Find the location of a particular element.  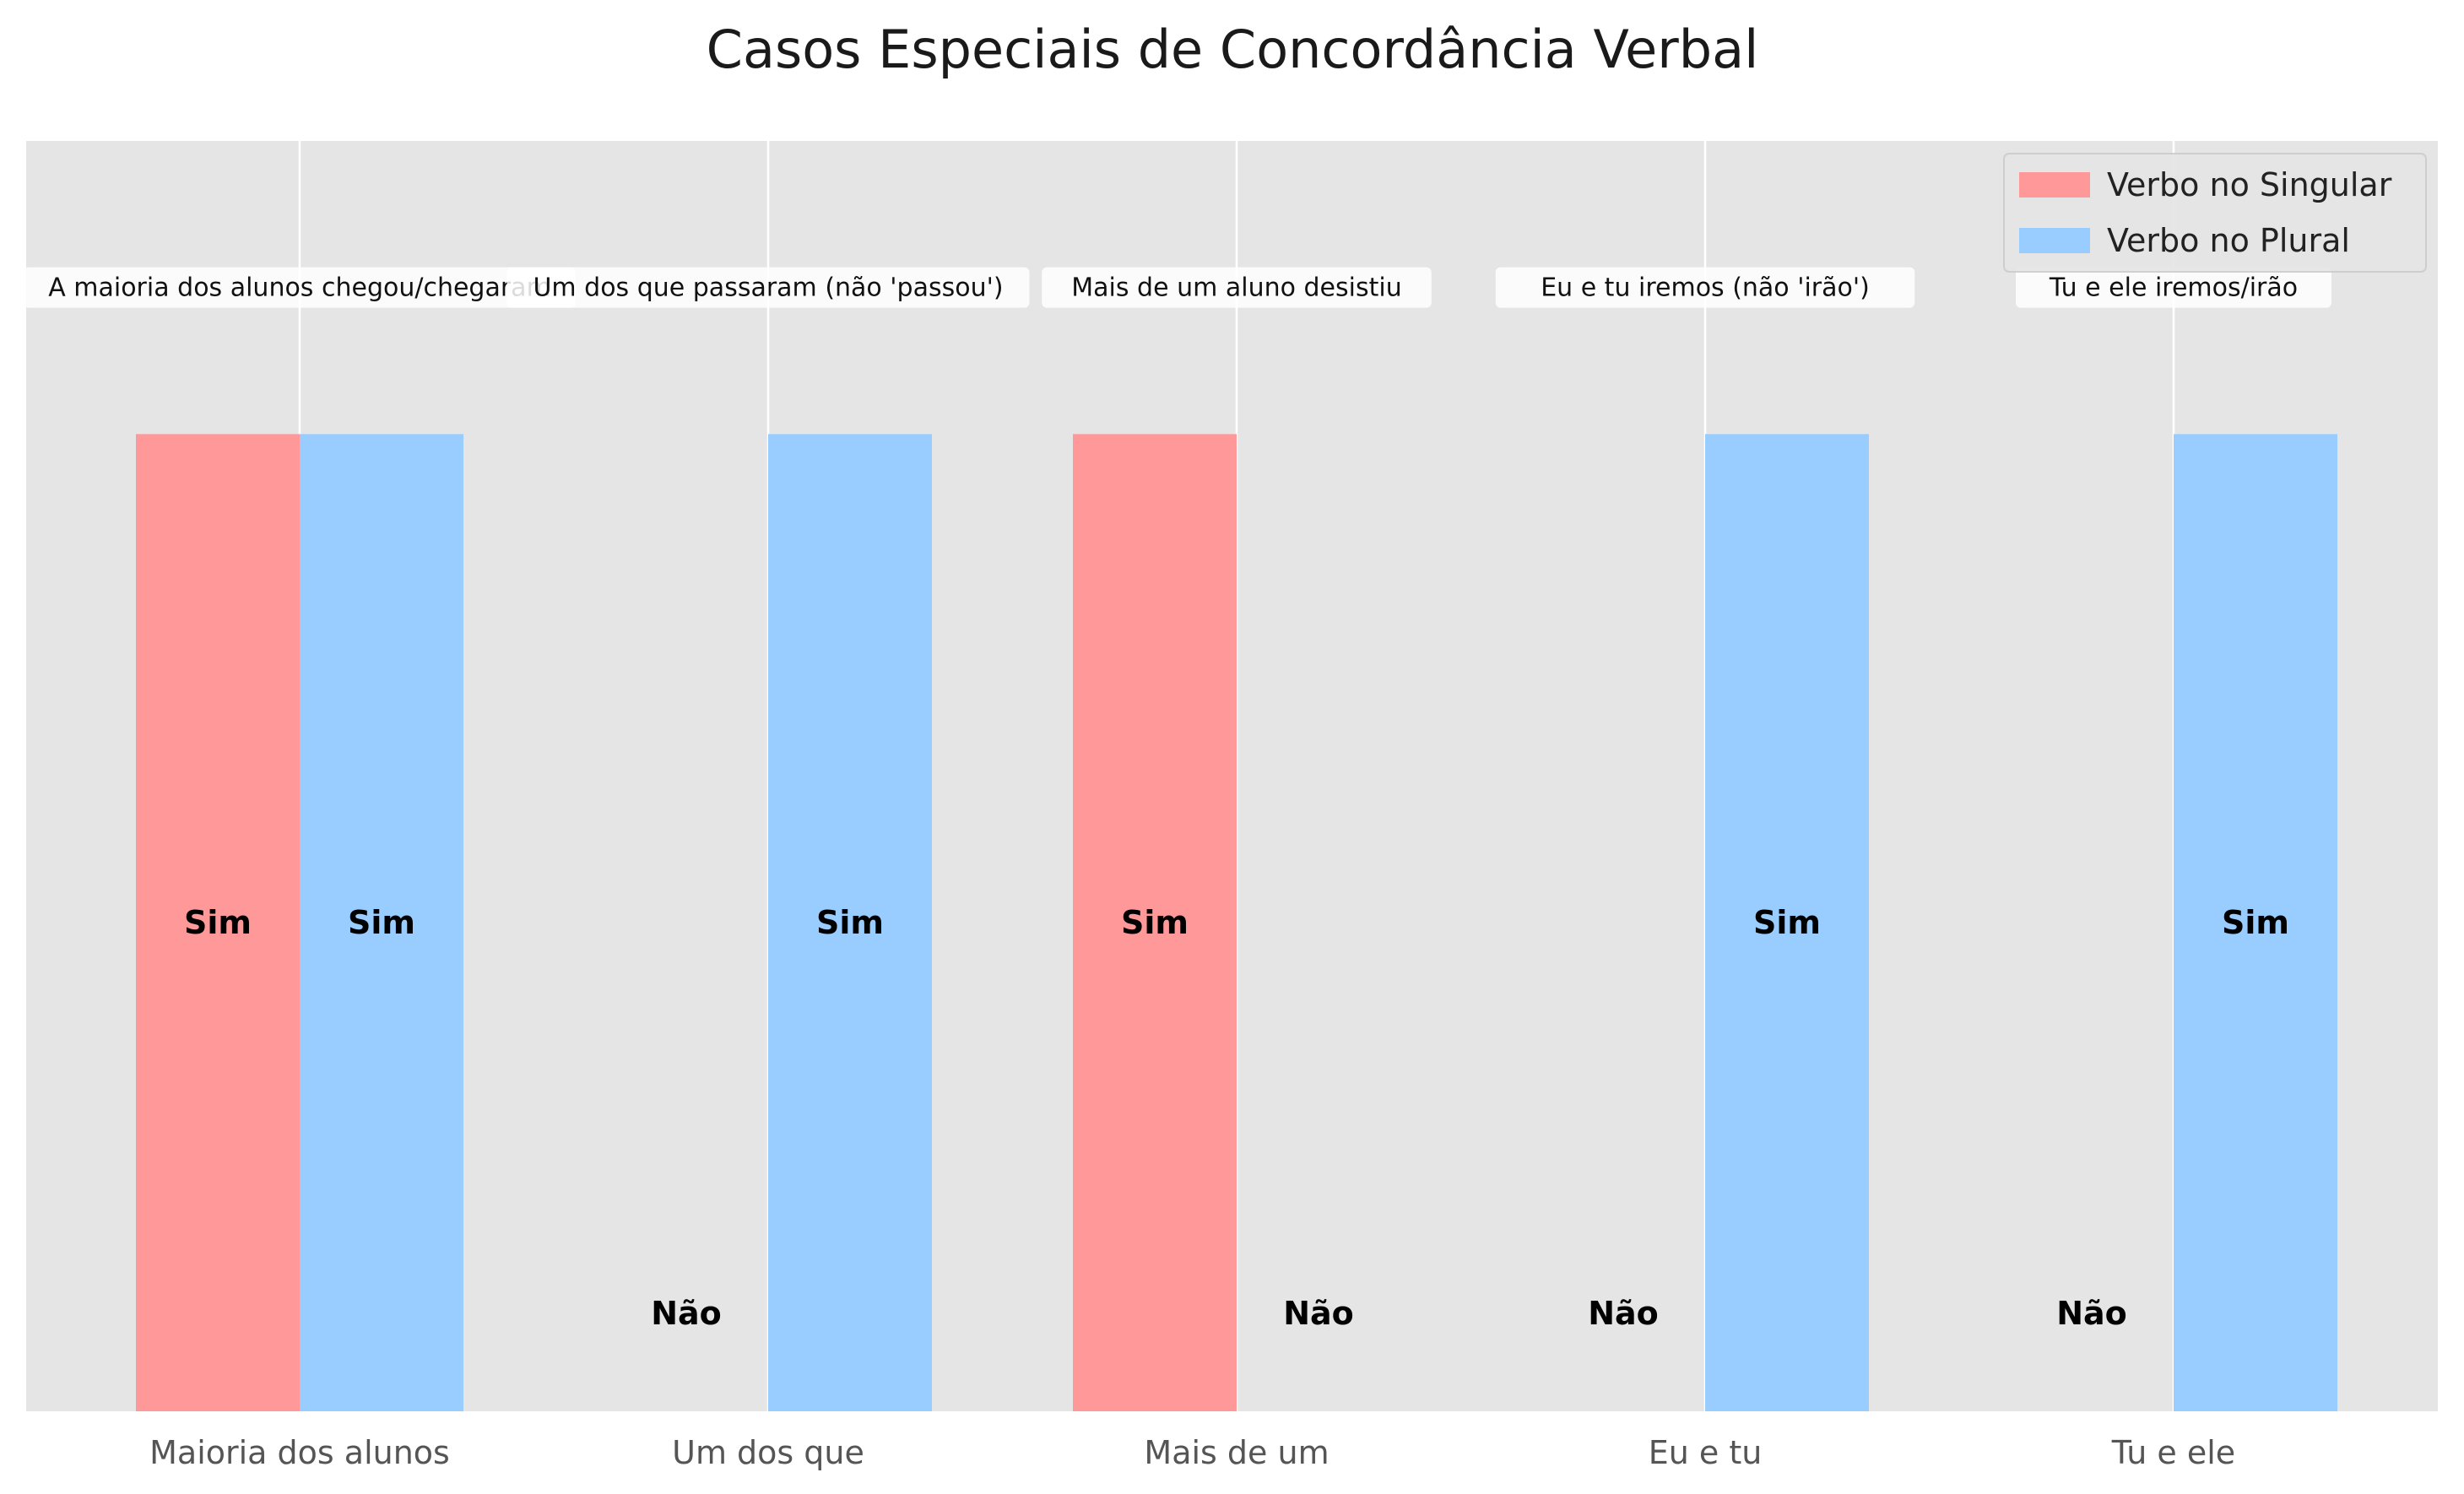

annotation-text: Mais de um aluno desistiu is located at coordinates (1236, 288).